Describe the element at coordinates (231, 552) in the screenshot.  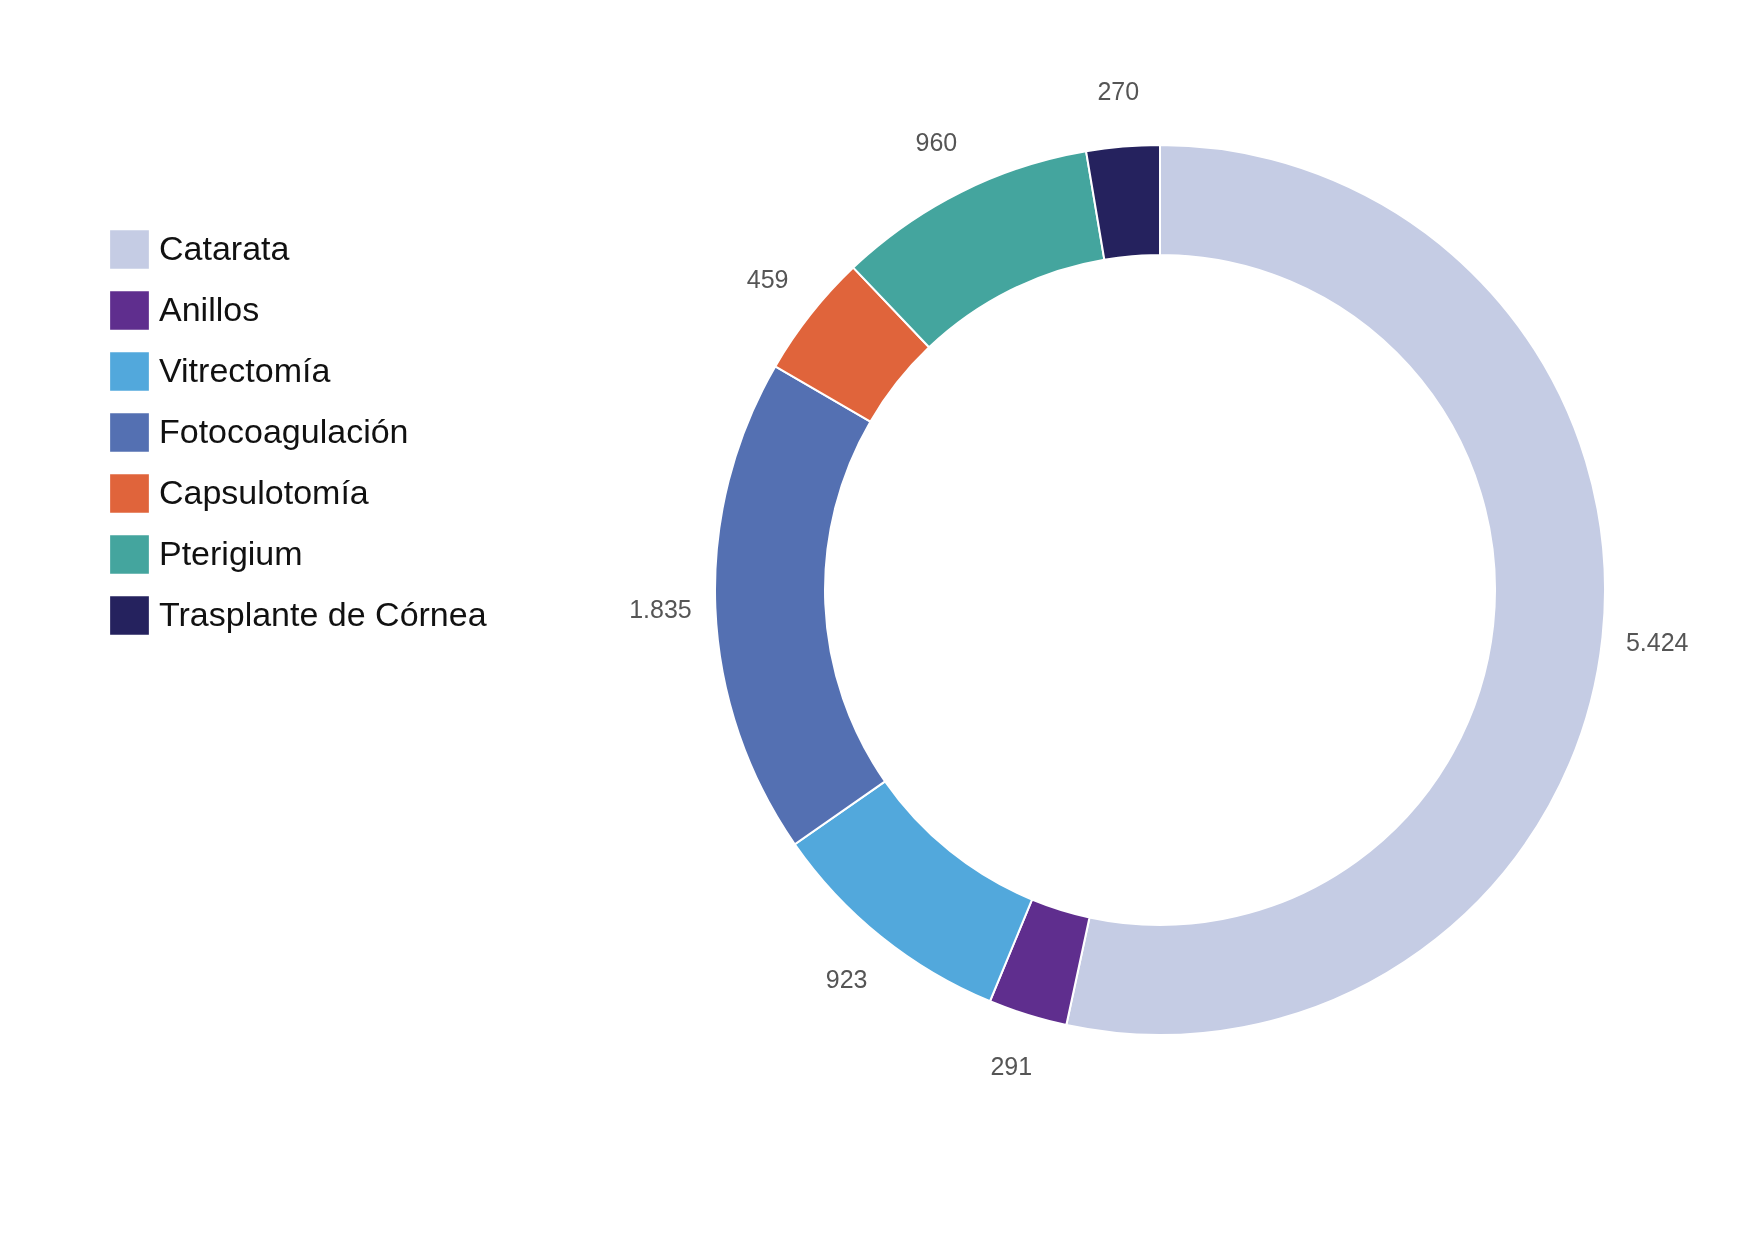
I see `legend-label: Pterigium` at that location.